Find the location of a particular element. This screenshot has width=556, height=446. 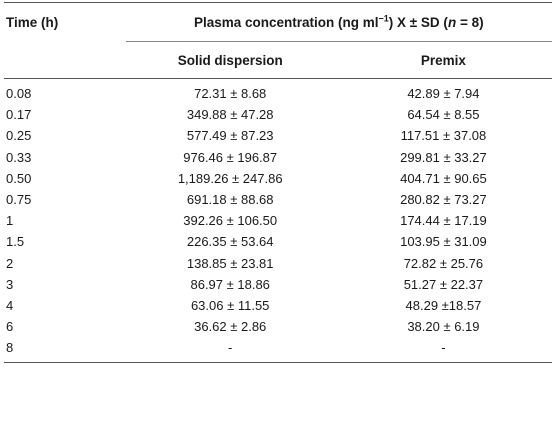

table-row: 0.75 691.18 ± 88.68 280.82 ± 73.27 is located at coordinates (278, 199).